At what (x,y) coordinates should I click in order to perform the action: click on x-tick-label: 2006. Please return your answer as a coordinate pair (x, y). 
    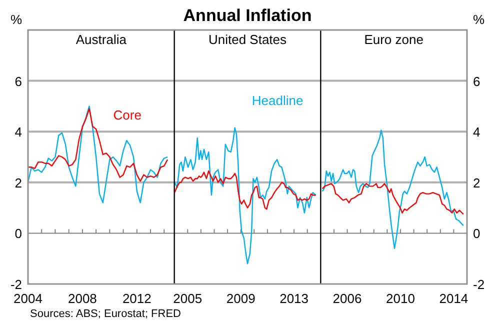
    Looking at the image, I should click on (347, 298).